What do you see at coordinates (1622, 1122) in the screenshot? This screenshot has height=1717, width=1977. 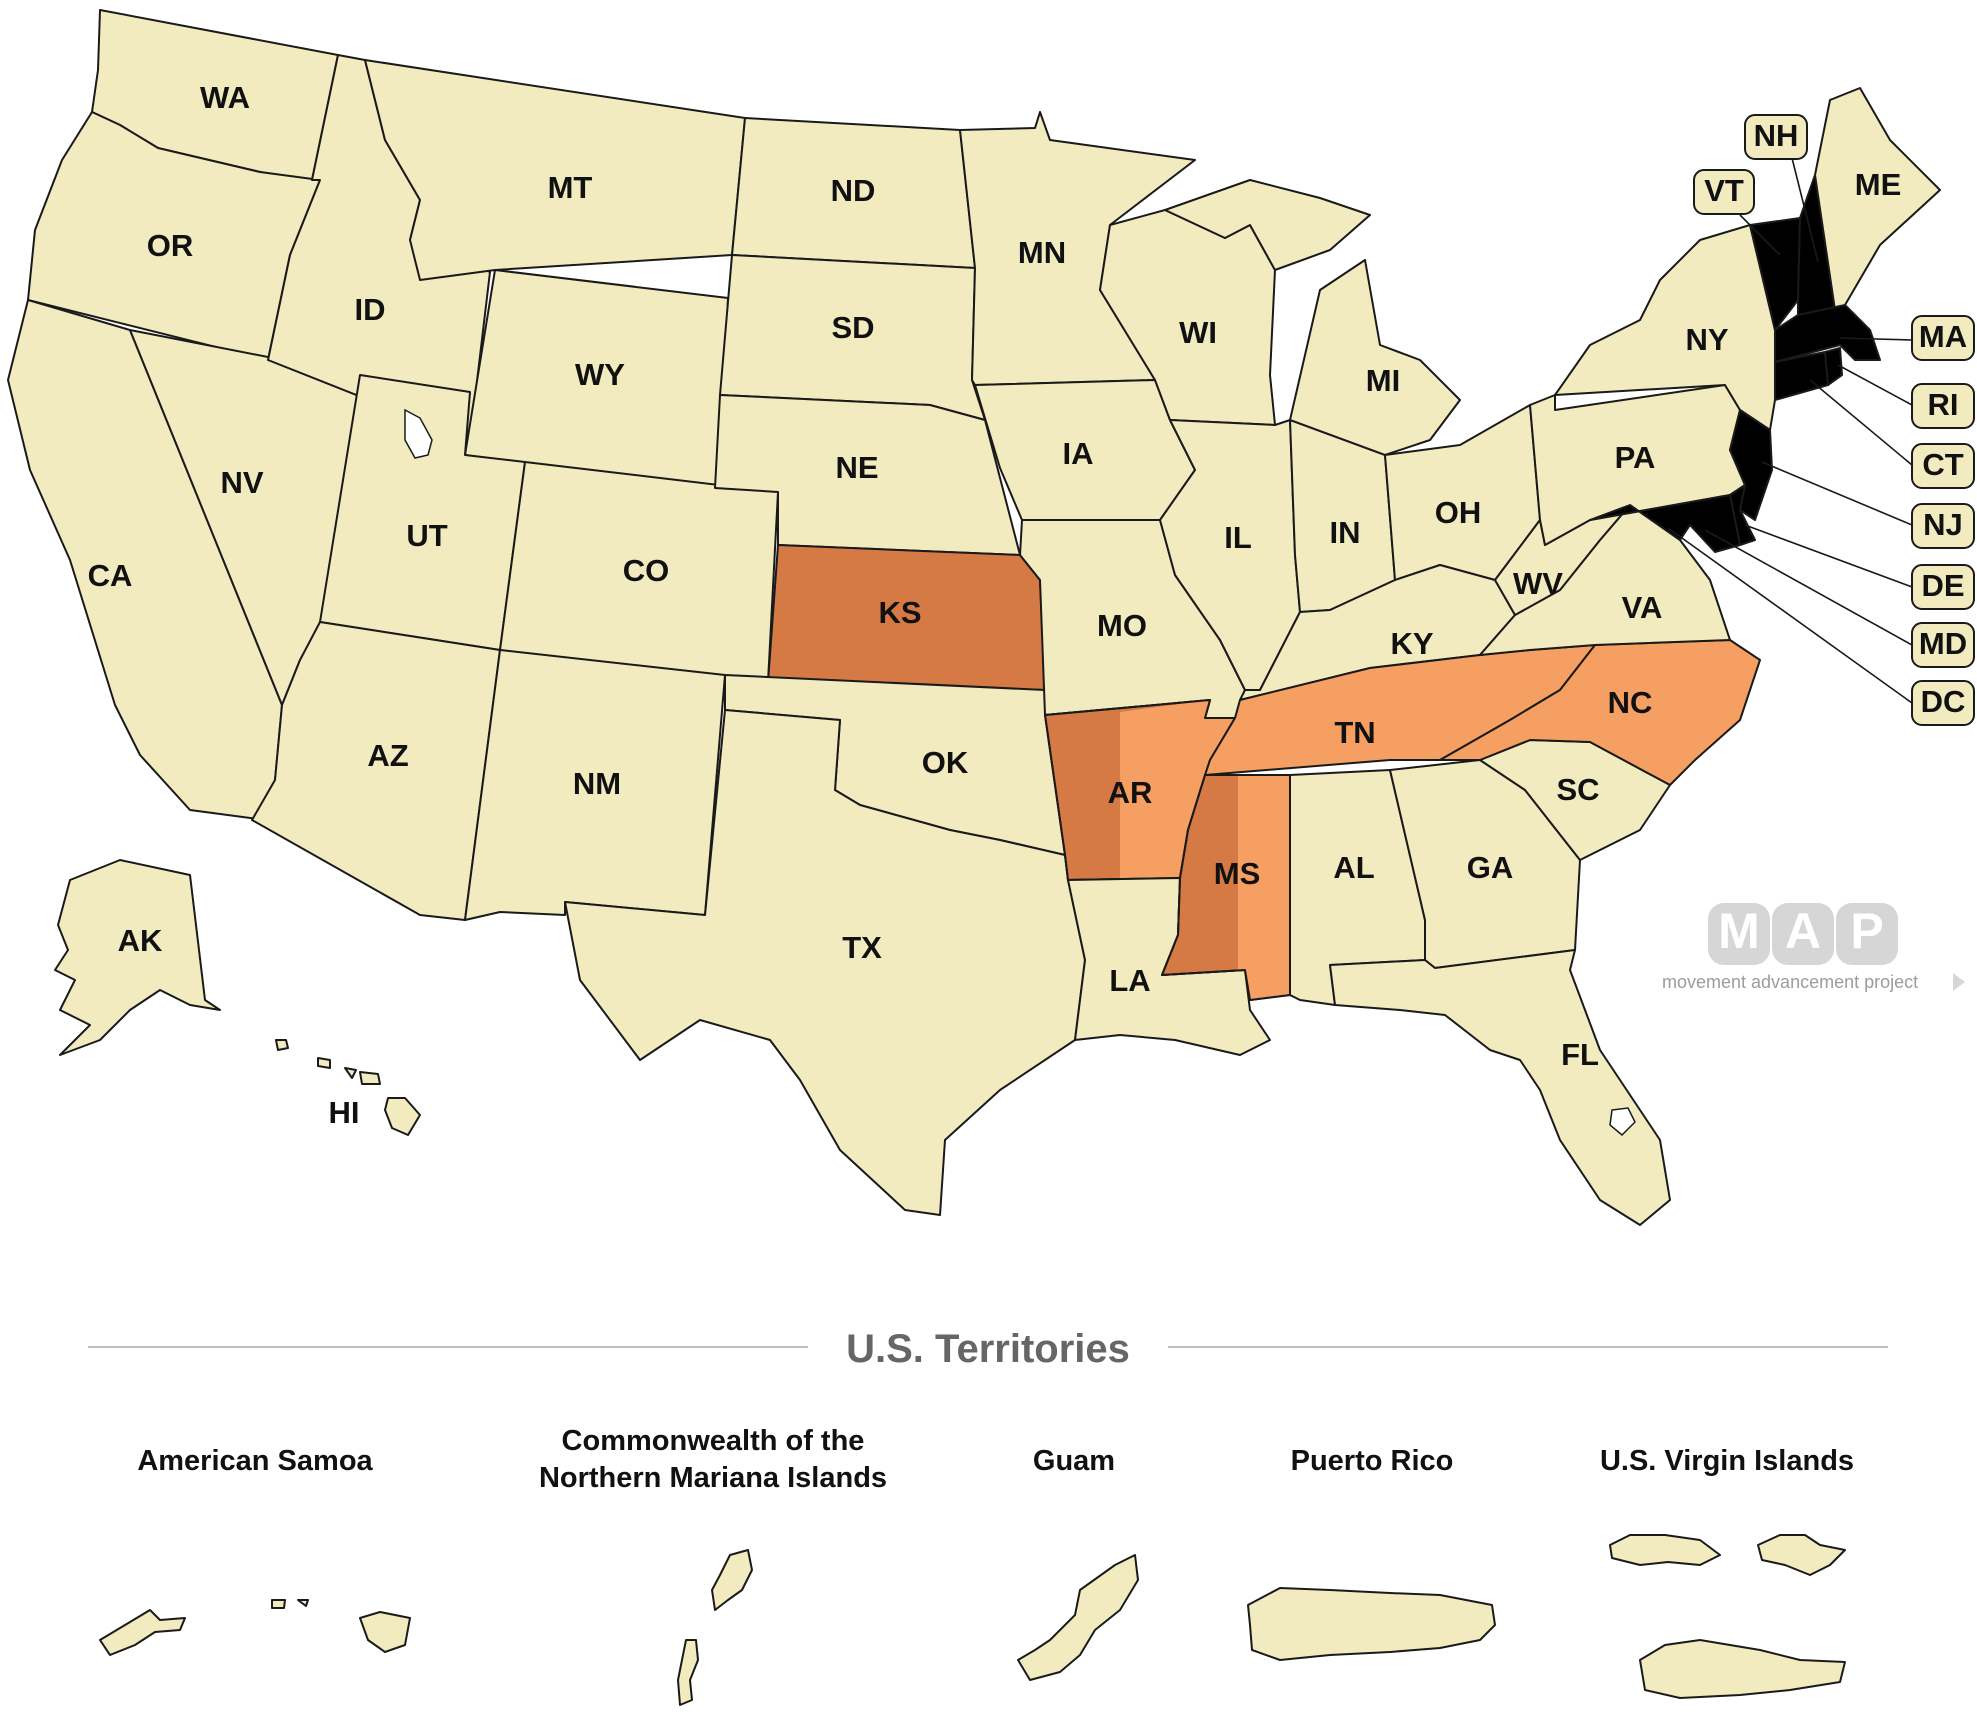 I see `lake-okeechobee` at bounding box center [1622, 1122].